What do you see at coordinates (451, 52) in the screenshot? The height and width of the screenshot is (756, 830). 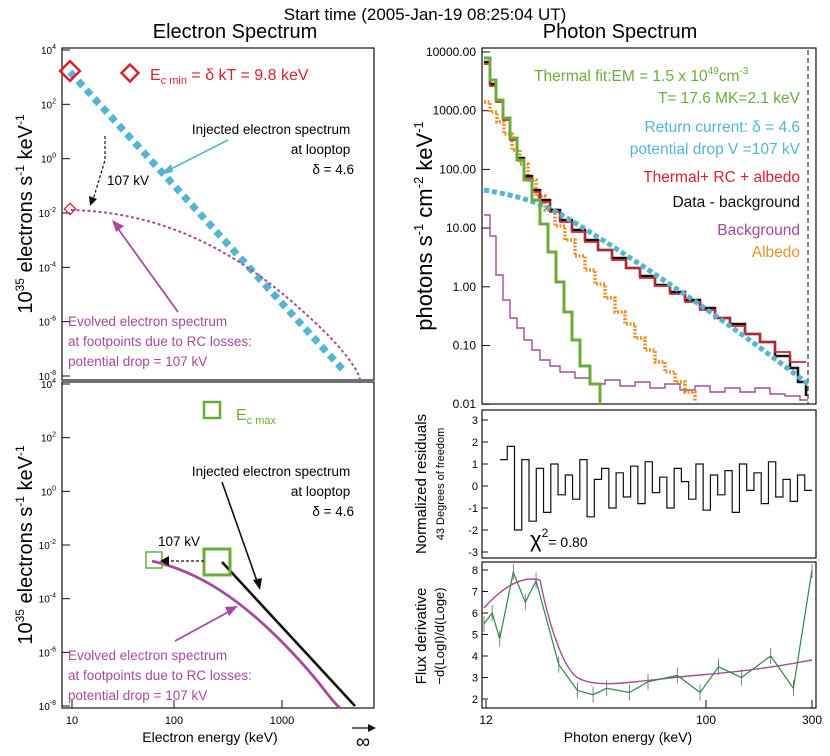 I see `y-tick-label: 10000.00` at bounding box center [451, 52].